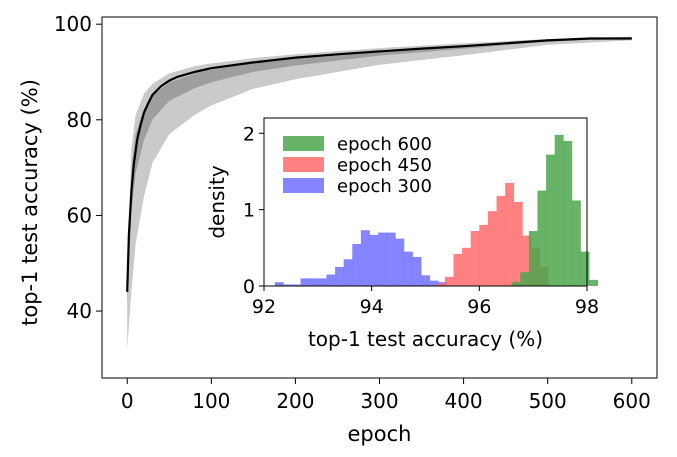  What do you see at coordinates (379, 401) in the screenshot?
I see `x-tick-label: 300` at bounding box center [379, 401].